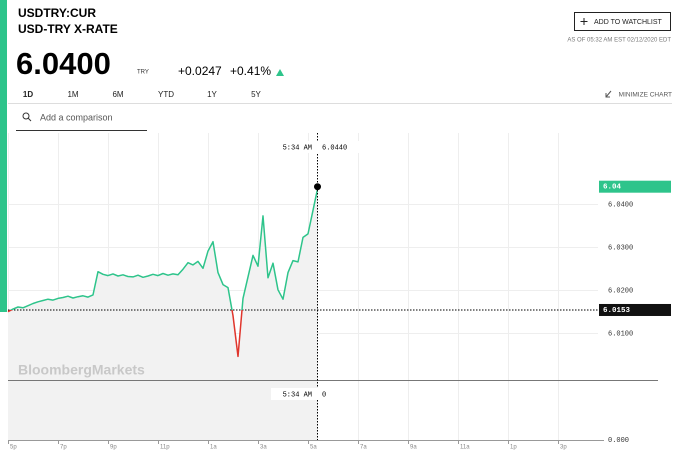 The width and height of the screenshot is (678, 454). What do you see at coordinates (213, 448) in the screenshot?
I see `x-tick-label: 1a` at bounding box center [213, 448].